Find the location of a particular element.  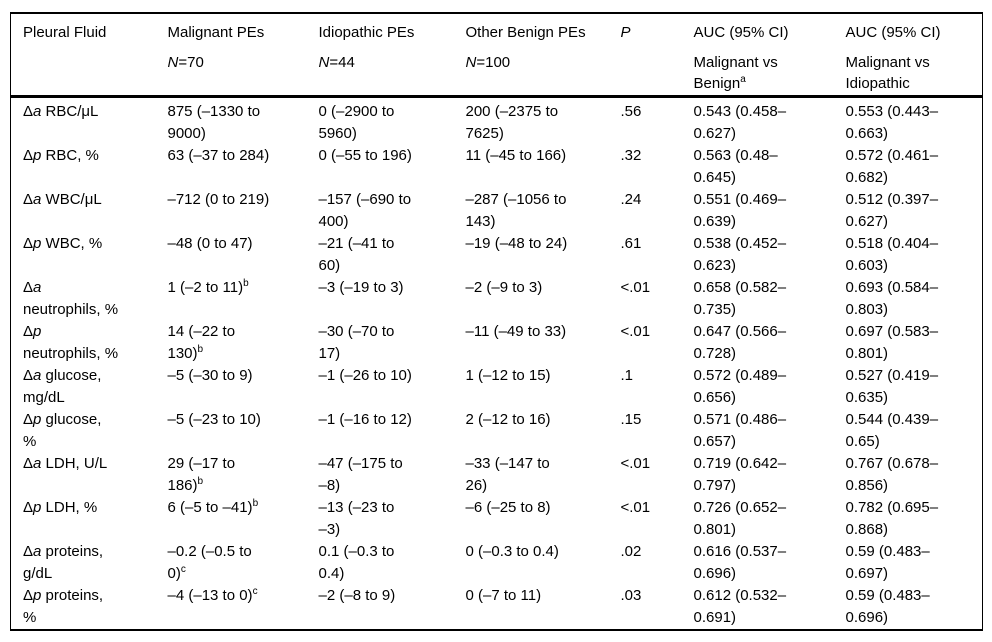

table-cell: 0.1 (–0.3 to 0.4) is located at coordinates (380, 563).